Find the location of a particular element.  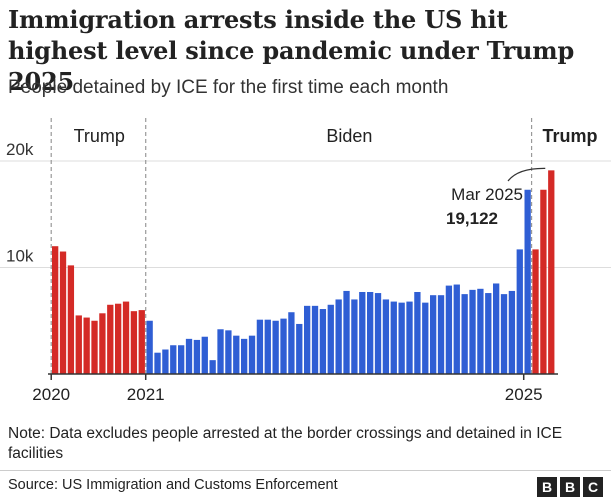

period-label-0: Trump is located at coordinates (99, 136).